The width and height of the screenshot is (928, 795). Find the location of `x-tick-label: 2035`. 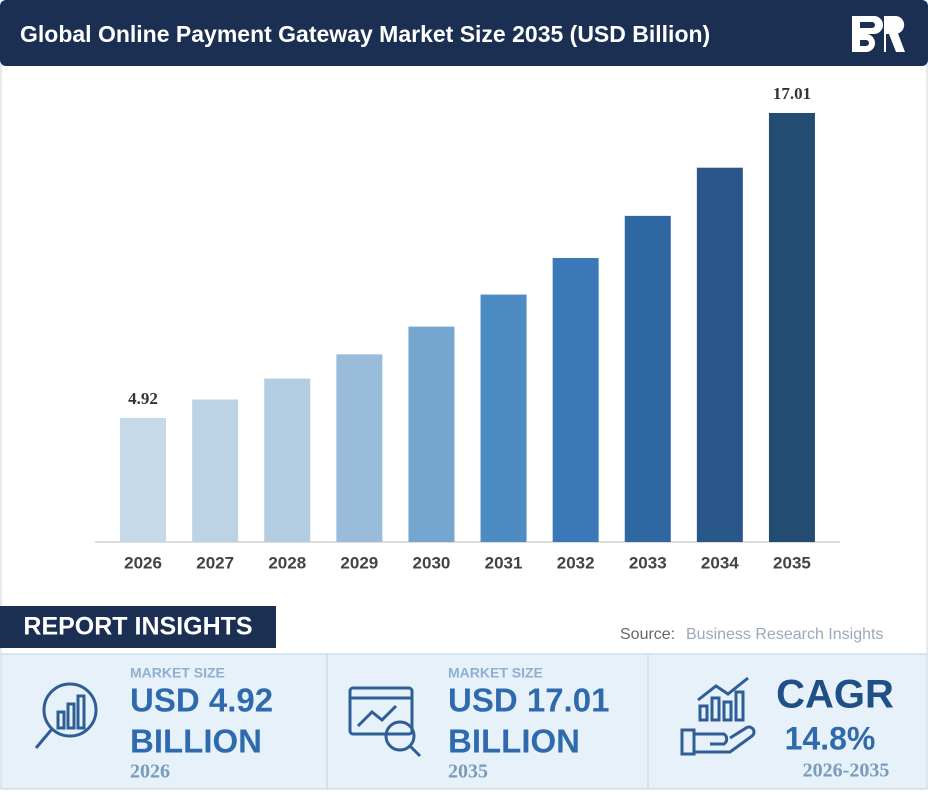

x-tick-label: 2035 is located at coordinates (792, 562).